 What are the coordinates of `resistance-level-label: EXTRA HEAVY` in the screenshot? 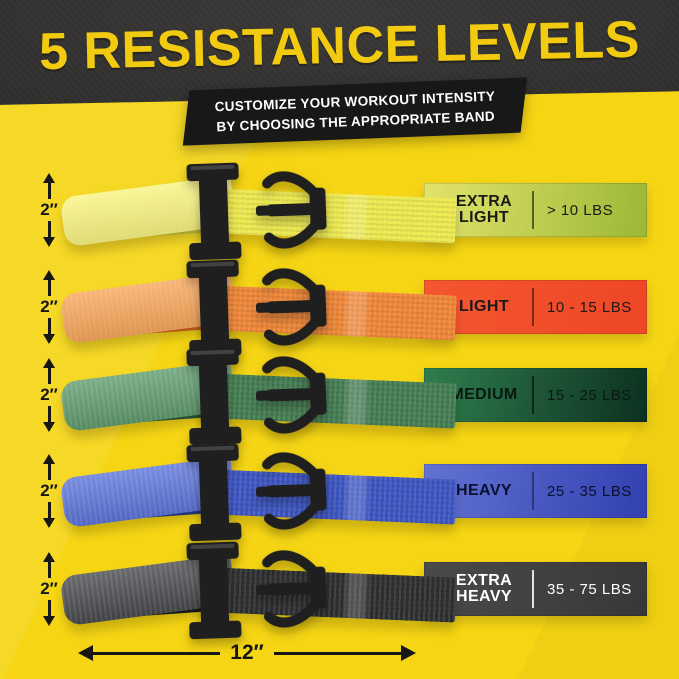 It's located at (484, 588).